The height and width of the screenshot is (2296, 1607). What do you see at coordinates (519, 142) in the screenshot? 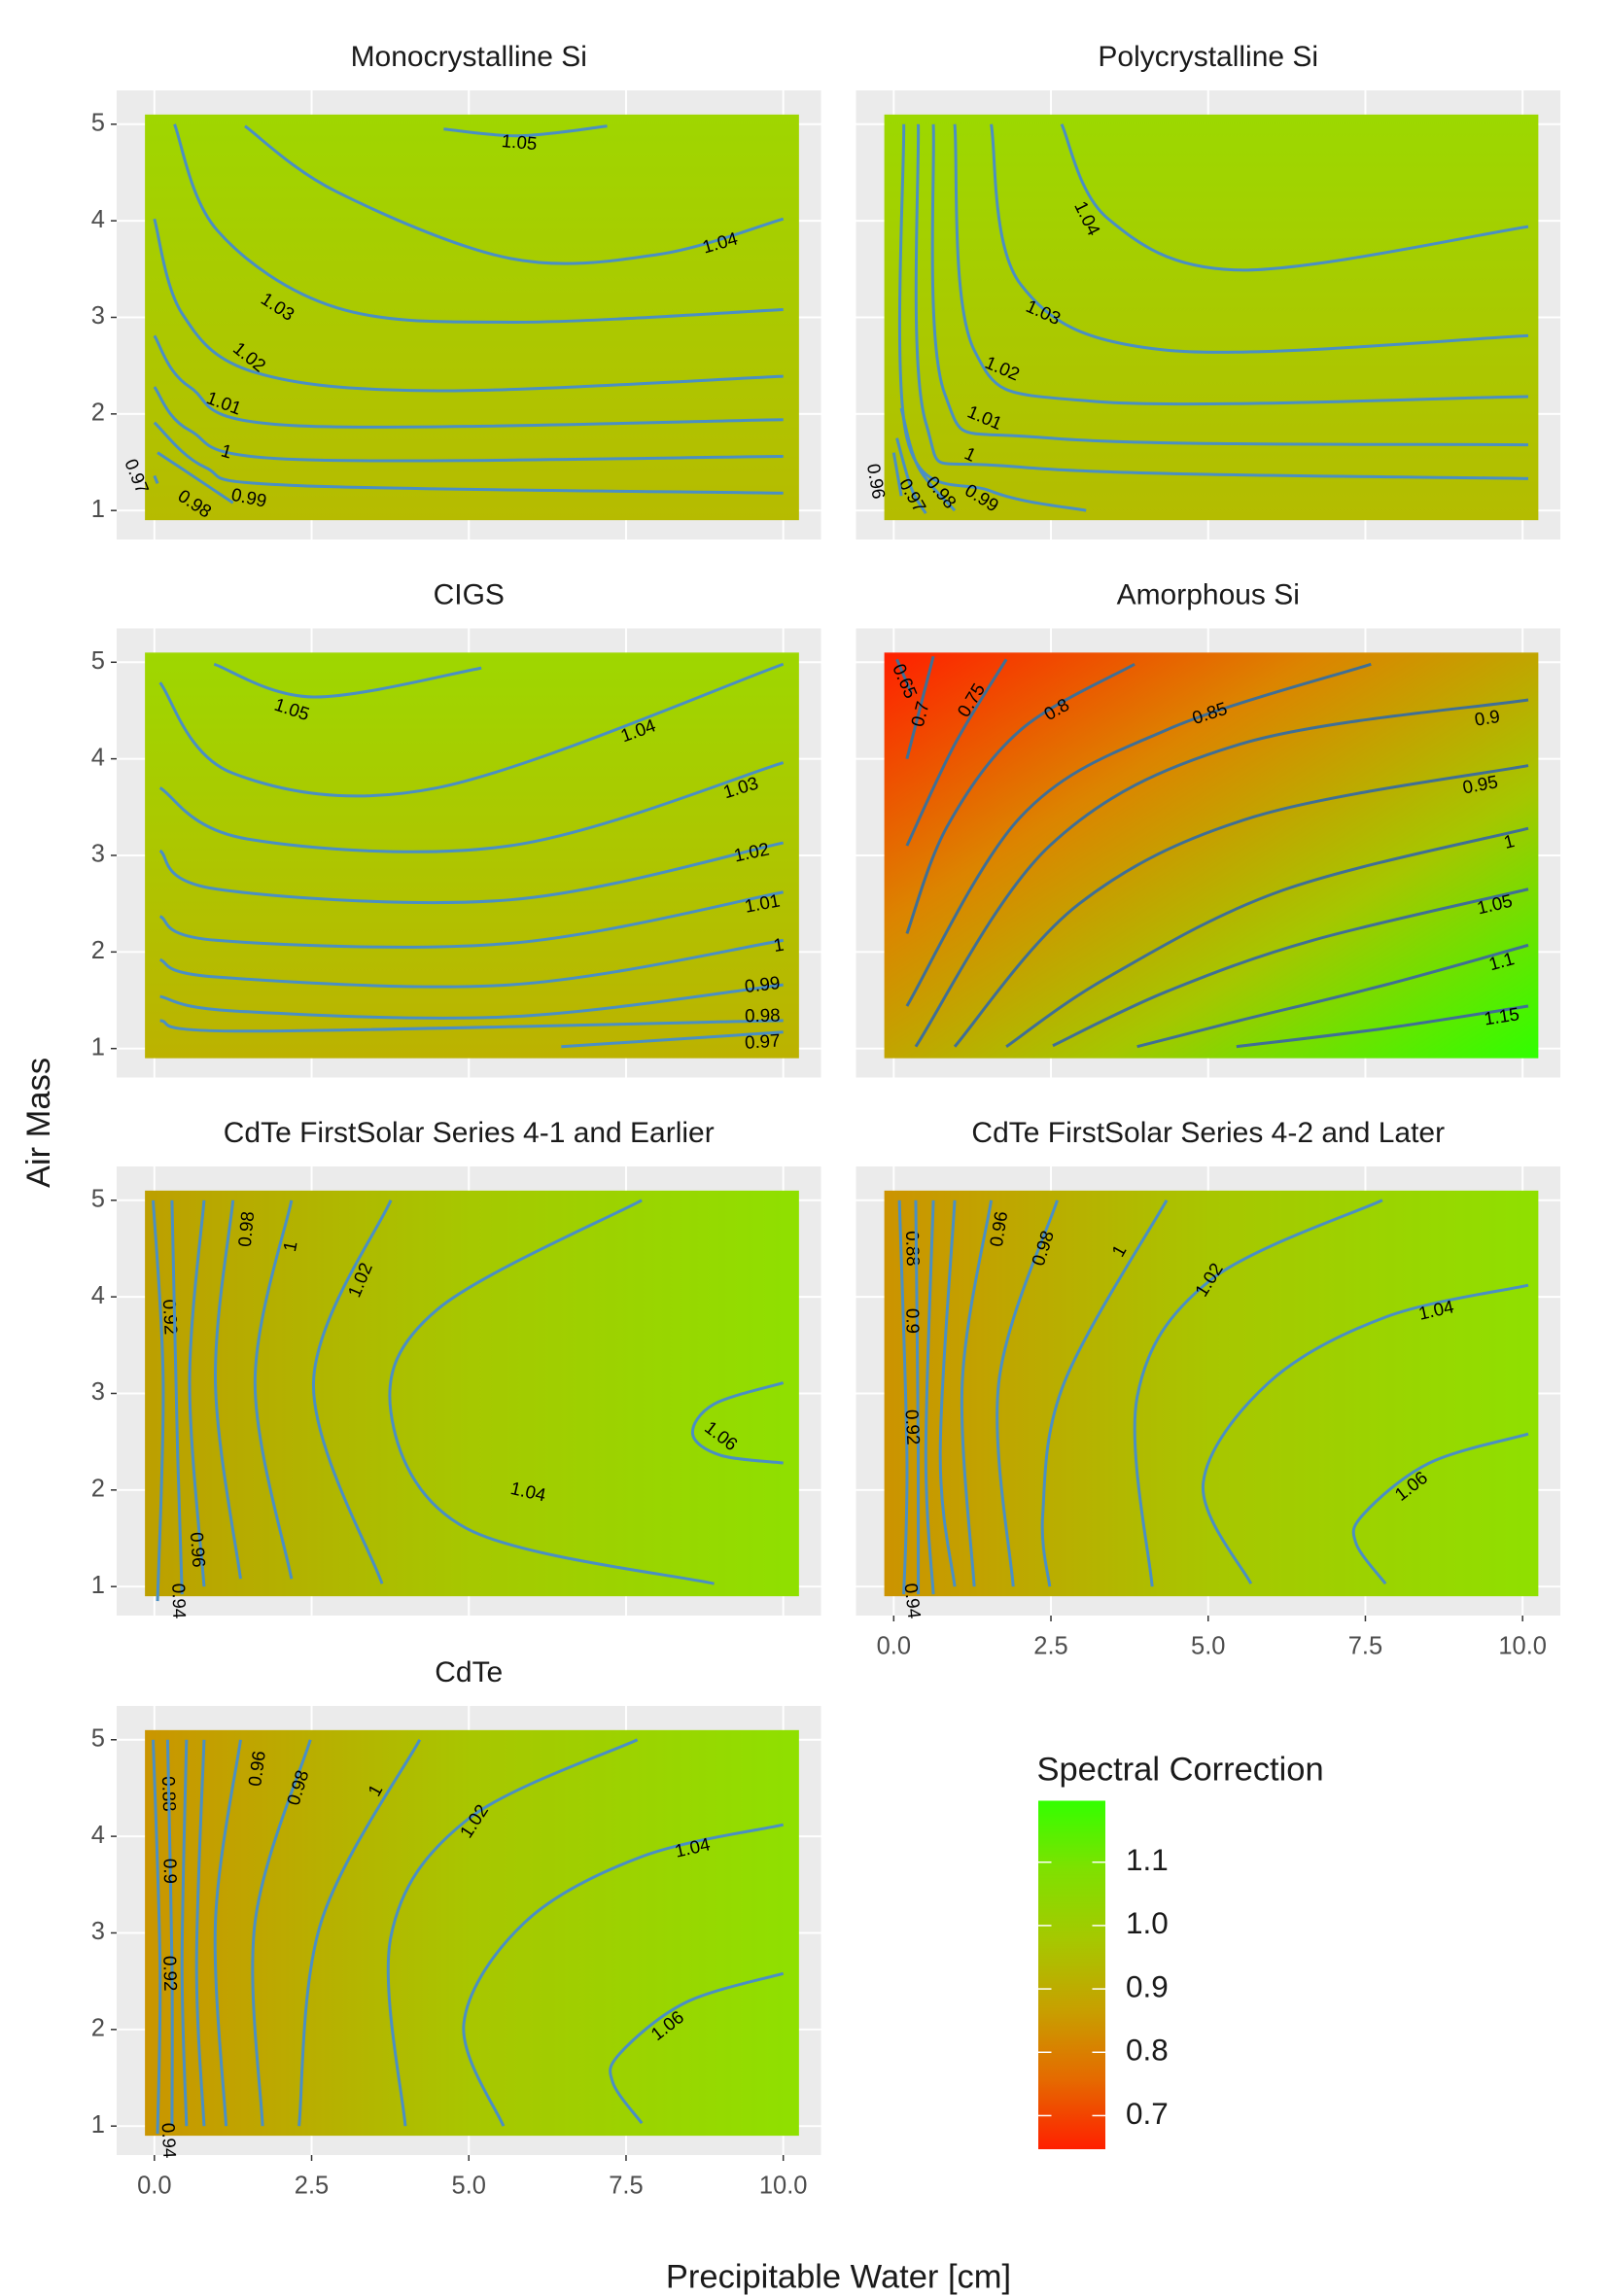
I see `contour-label: 1.05` at bounding box center [519, 142].